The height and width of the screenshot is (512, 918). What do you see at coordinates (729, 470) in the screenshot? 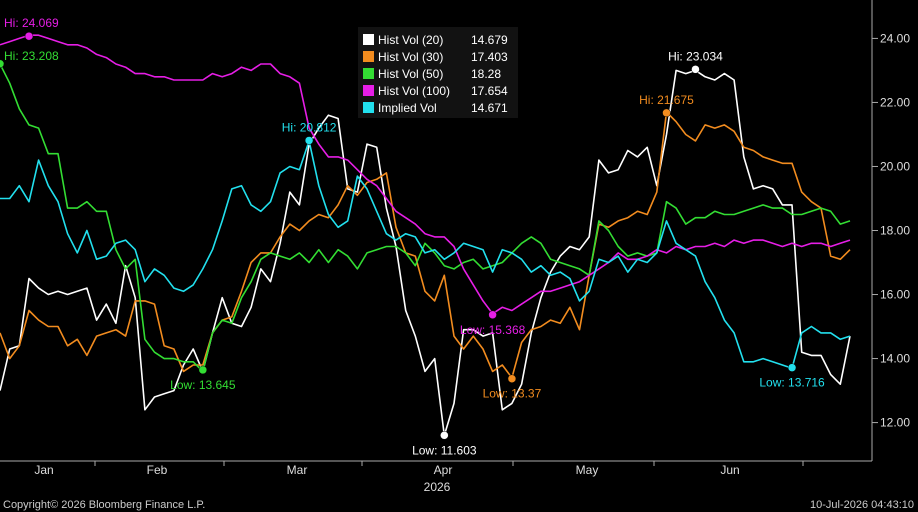
I see `x-tick-label: Jun` at bounding box center [729, 470].